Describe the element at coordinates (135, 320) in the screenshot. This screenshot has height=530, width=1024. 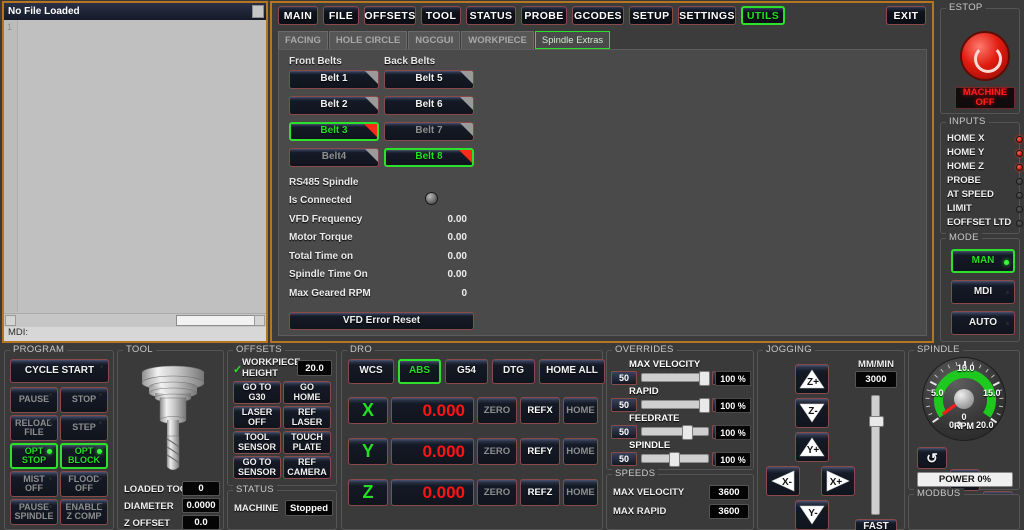
I see `gcode-horizontal-scrollbar` at that location.